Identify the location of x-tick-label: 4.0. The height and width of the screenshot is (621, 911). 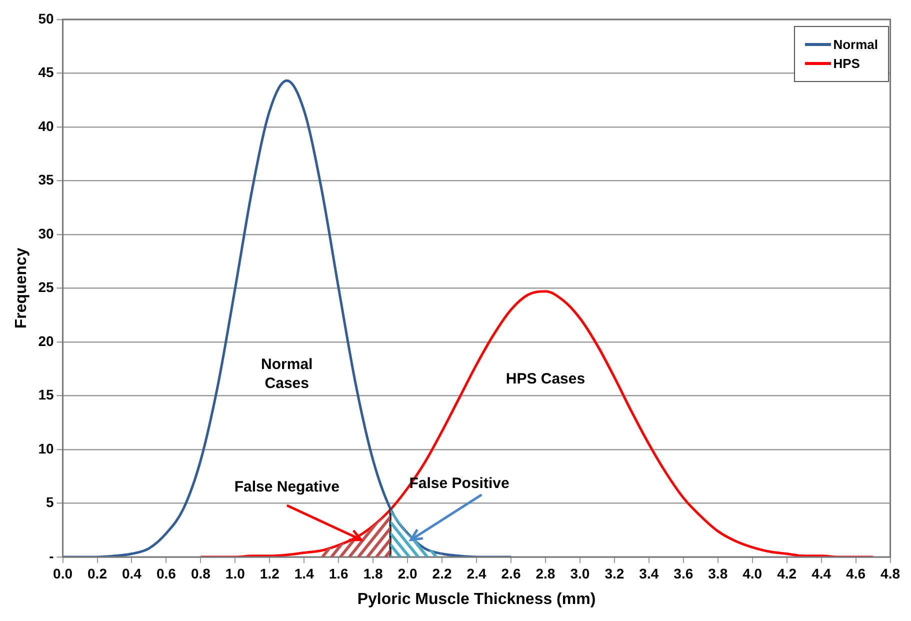
(752, 573).